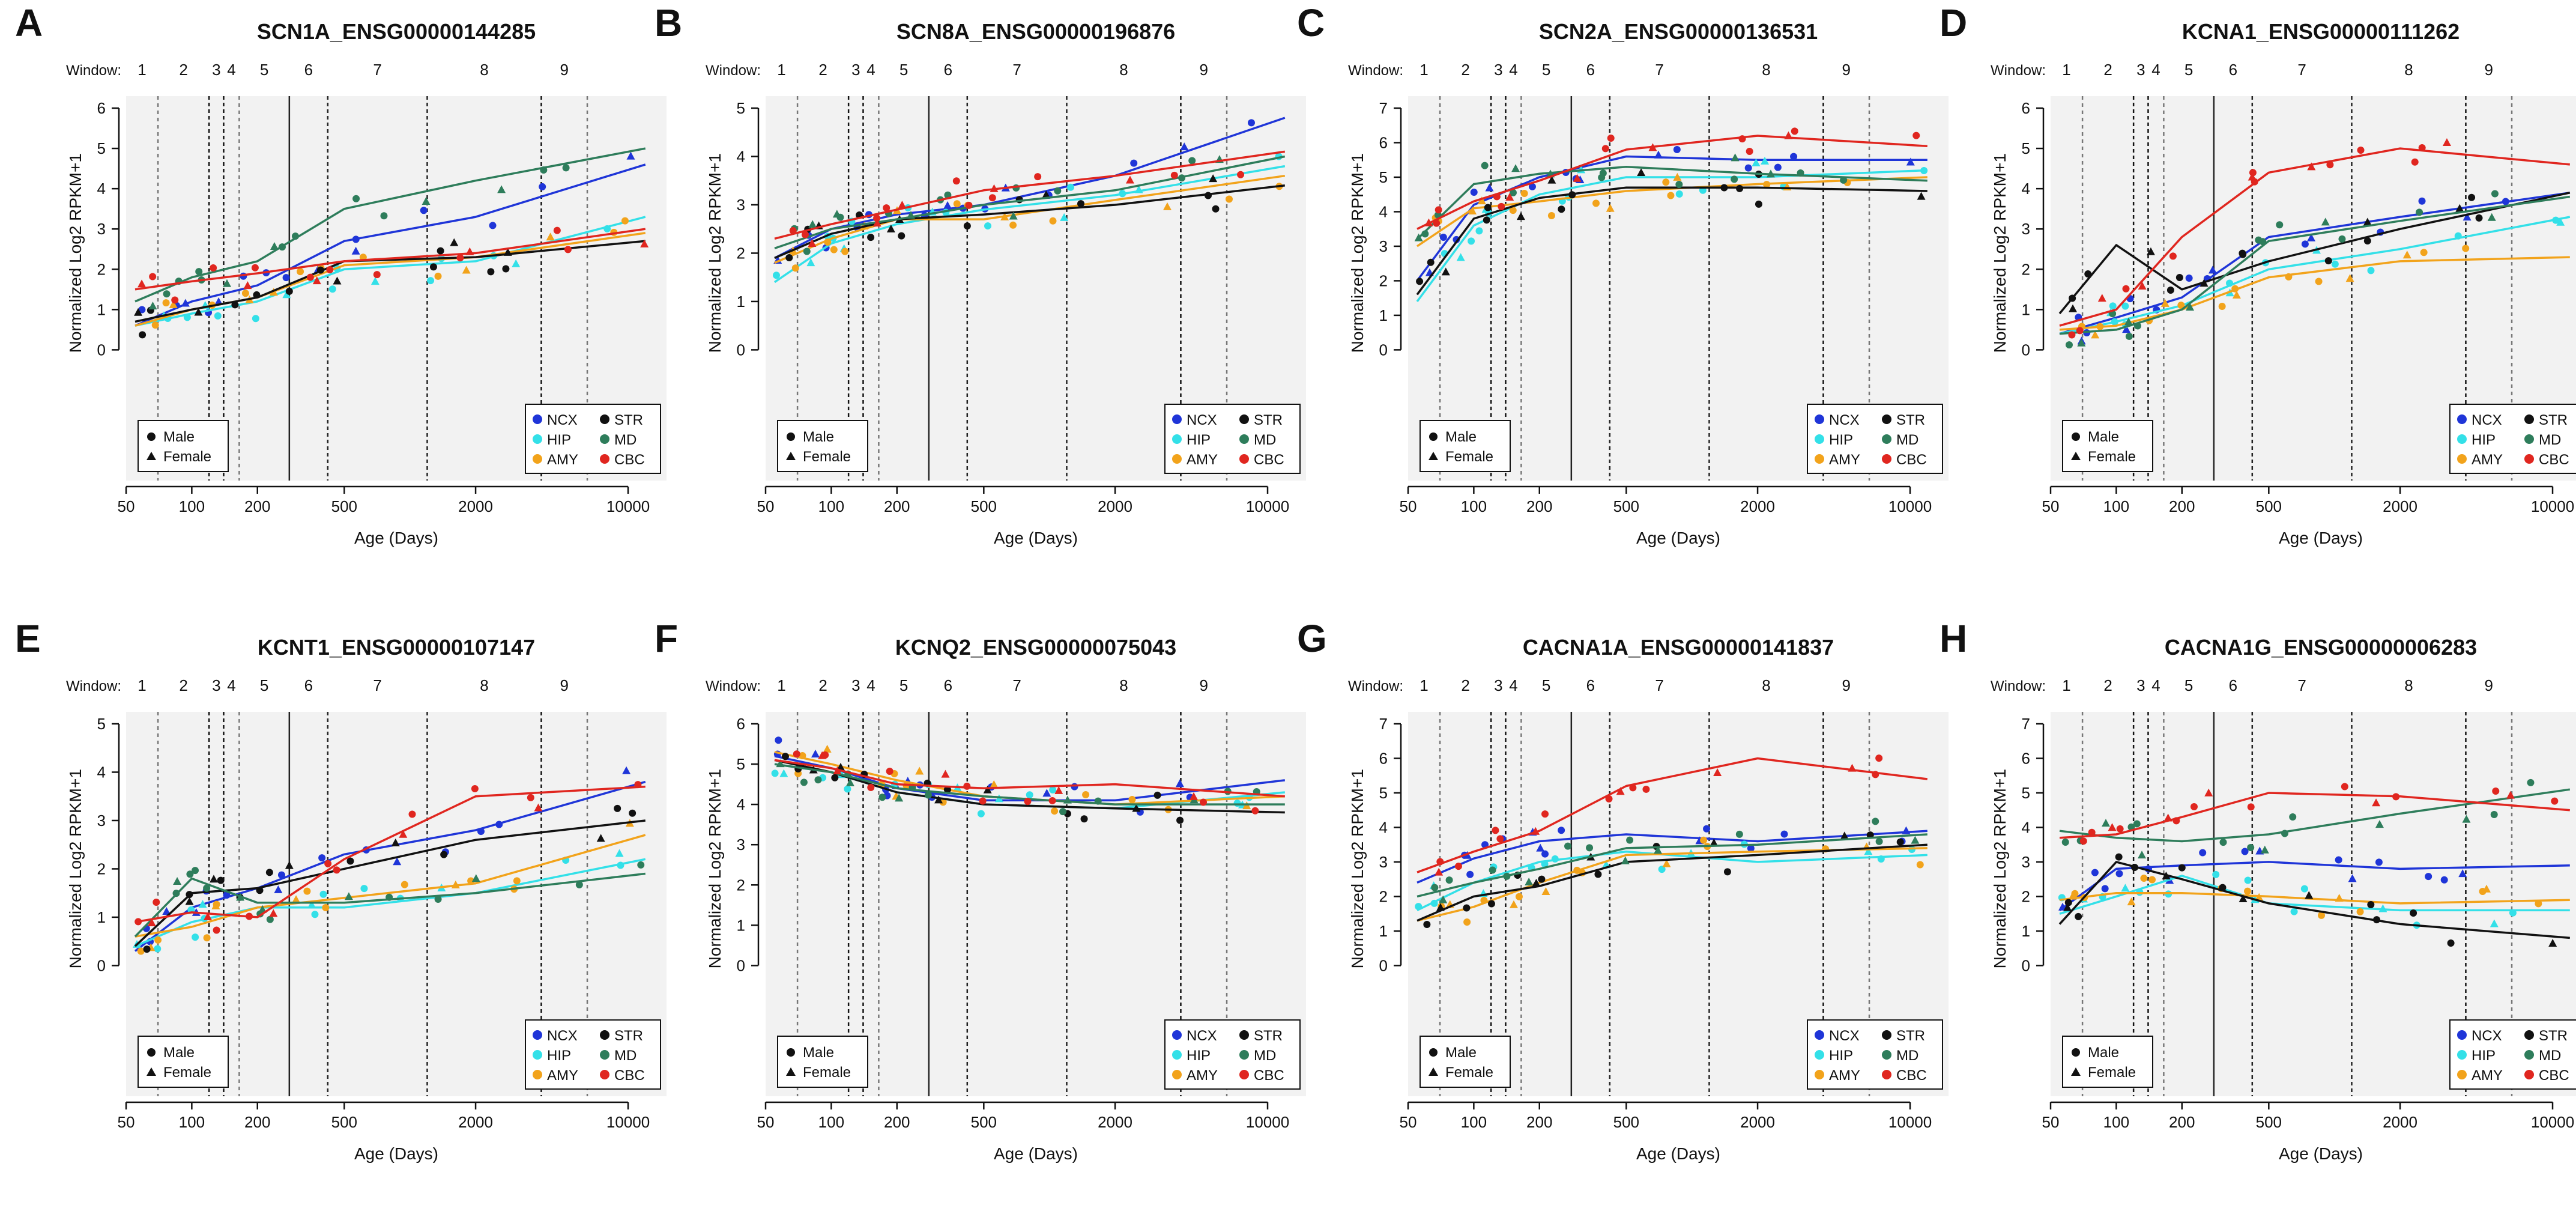  I want to click on sex-legend-box, so click(183, 446).